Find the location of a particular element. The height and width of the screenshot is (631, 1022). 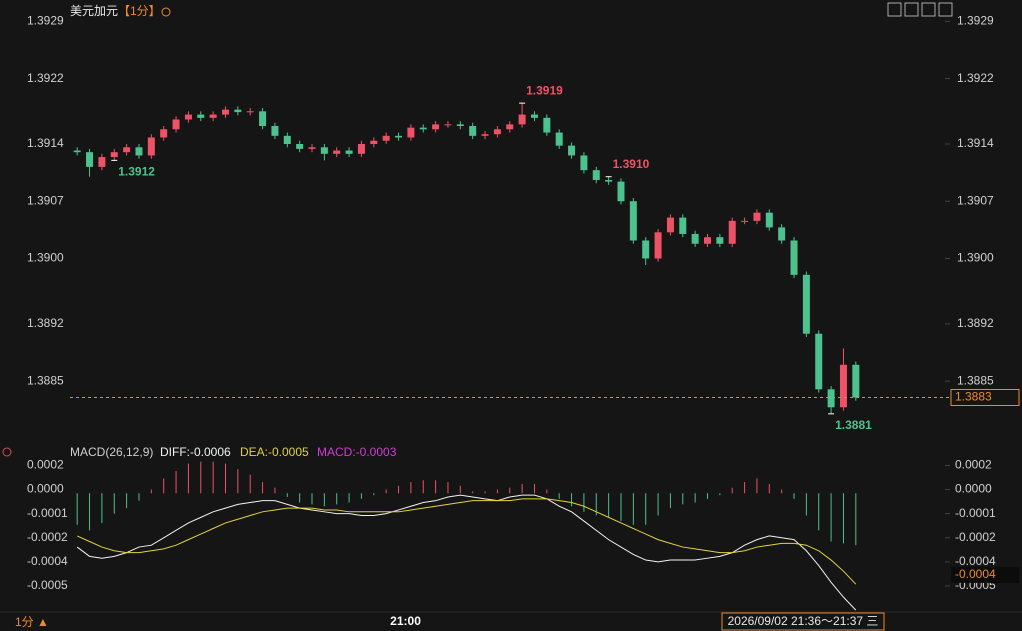

y-tick-label: 0.0000 is located at coordinates (973, 489).